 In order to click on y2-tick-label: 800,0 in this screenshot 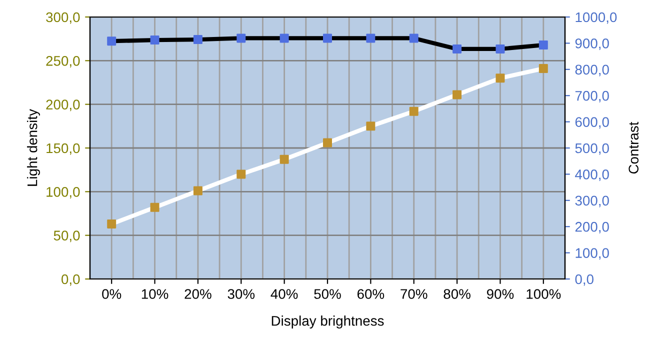, I will do `click(592, 70)`.